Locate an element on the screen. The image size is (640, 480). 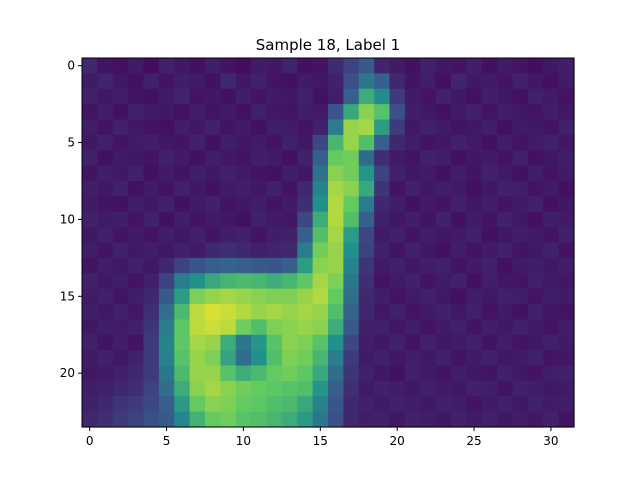
chart-title: Sample 18, Label 1 is located at coordinates (328, 45).